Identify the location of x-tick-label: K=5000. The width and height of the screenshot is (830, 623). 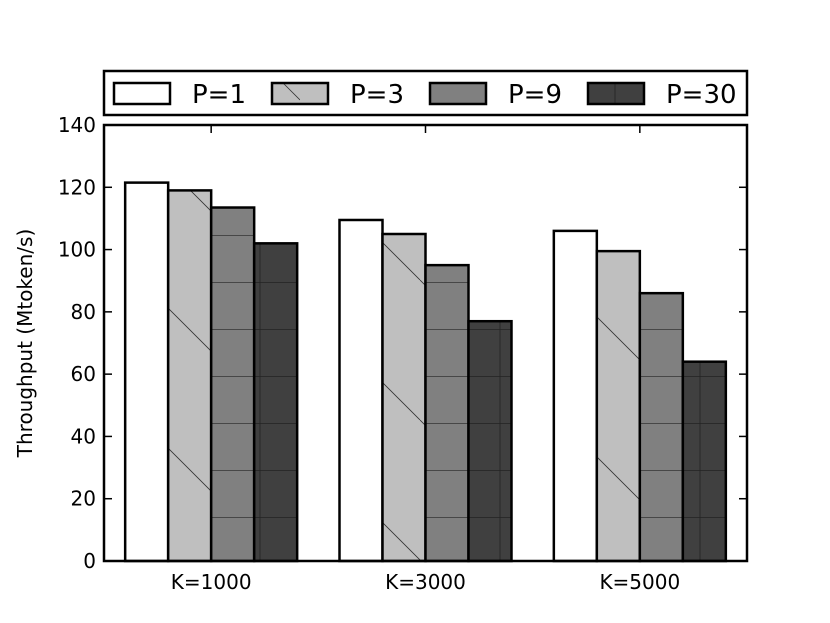
(639, 582).